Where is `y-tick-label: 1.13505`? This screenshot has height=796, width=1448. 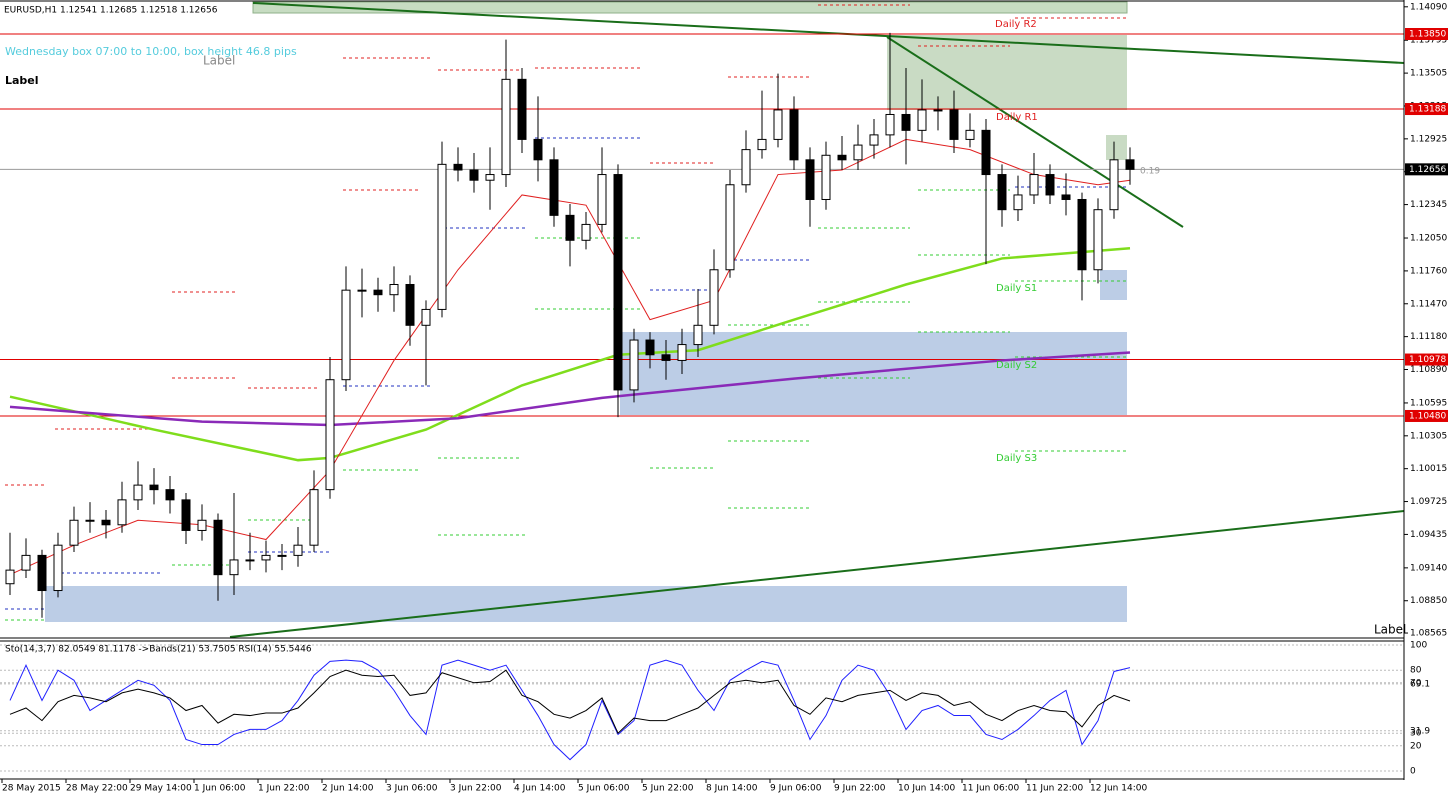
y-tick-label: 1.13505 is located at coordinates (1428, 74).